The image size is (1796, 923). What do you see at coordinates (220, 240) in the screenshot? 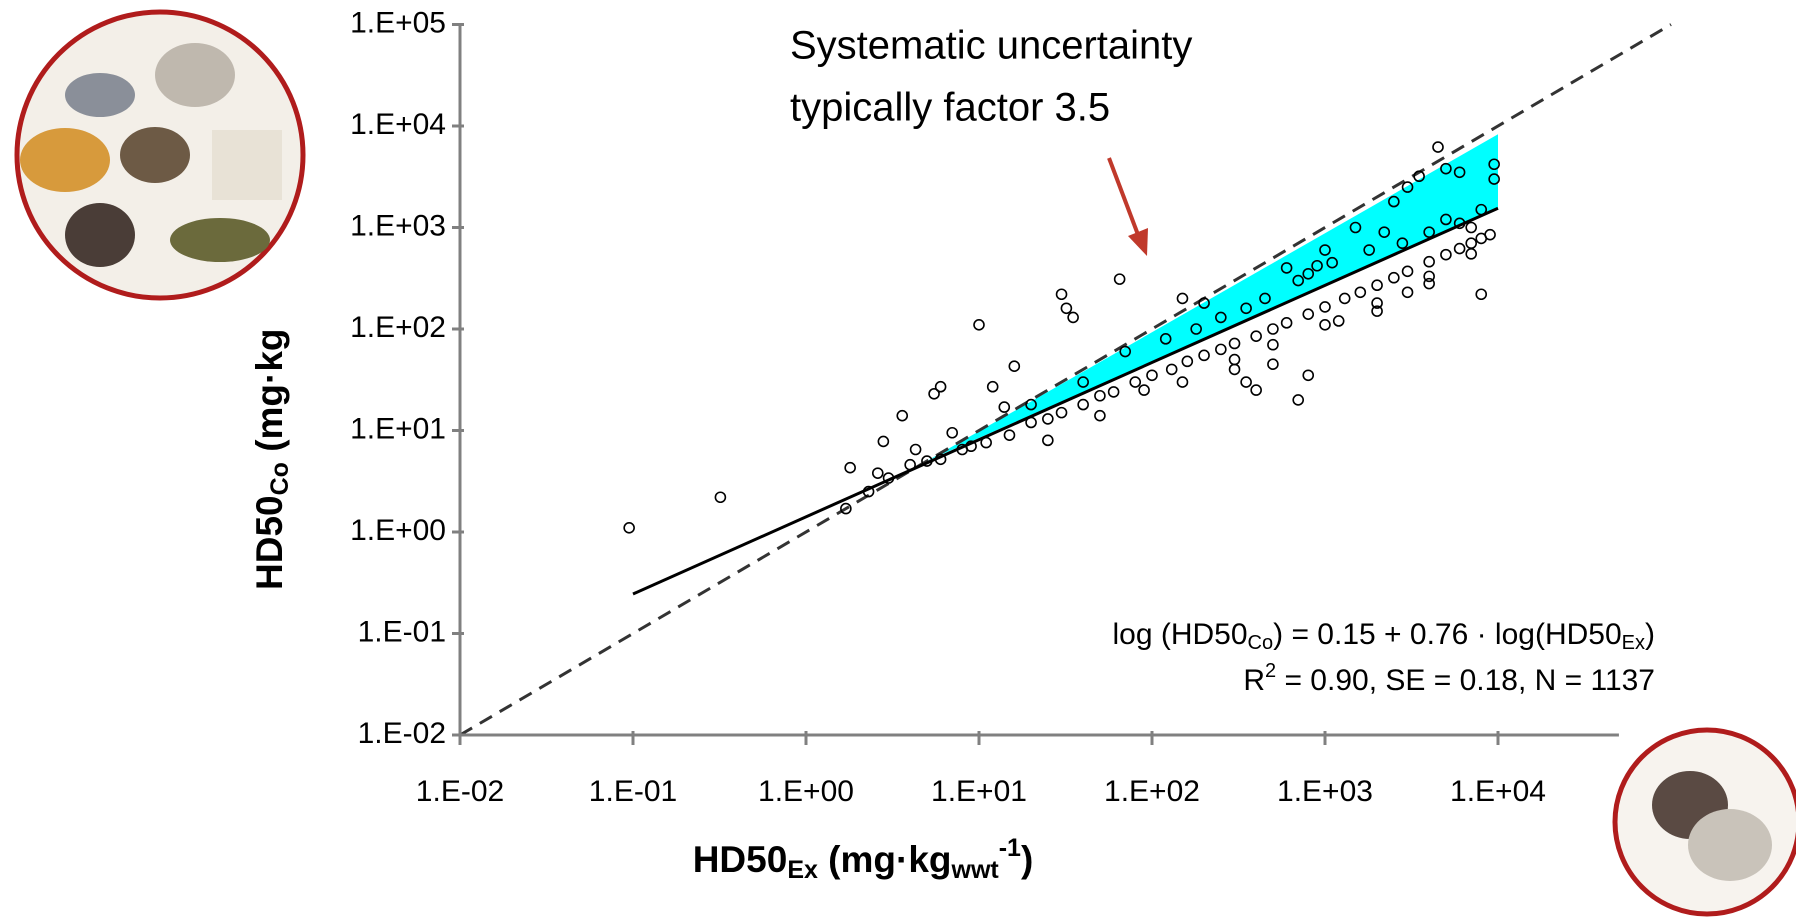
I see `duck` at bounding box center [220, 240].